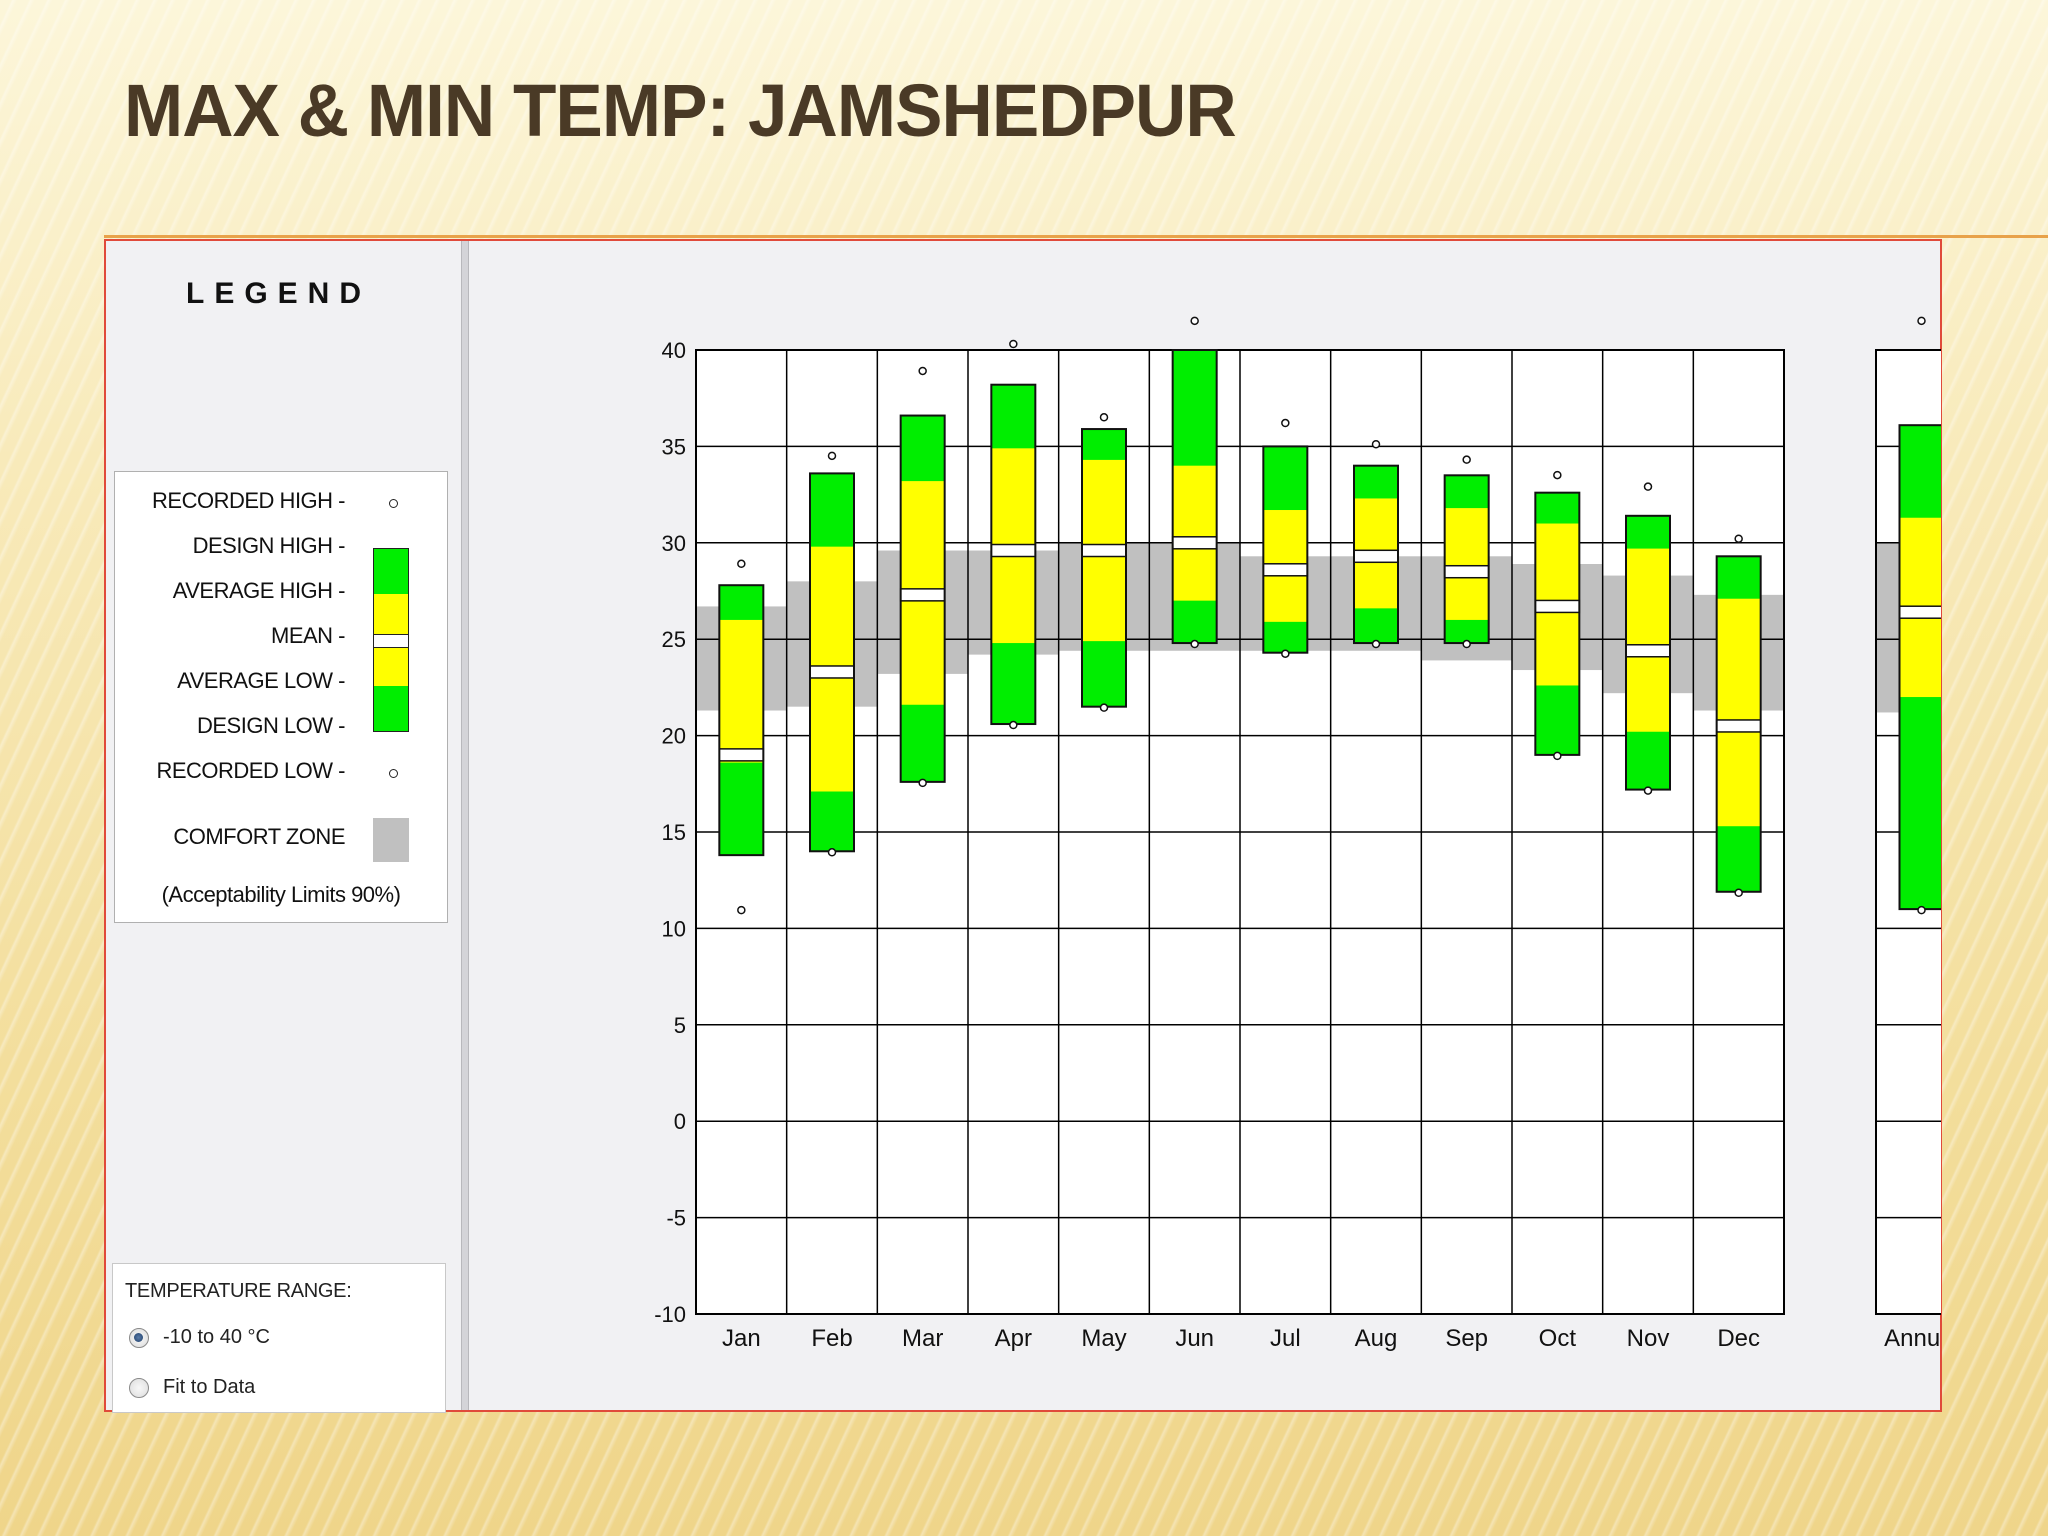 The height and width of the screenshot is (1536, 2048). Describe the element at coordinates (741, 755) in the screenshot. I see `mean-marker-jan` at that location.